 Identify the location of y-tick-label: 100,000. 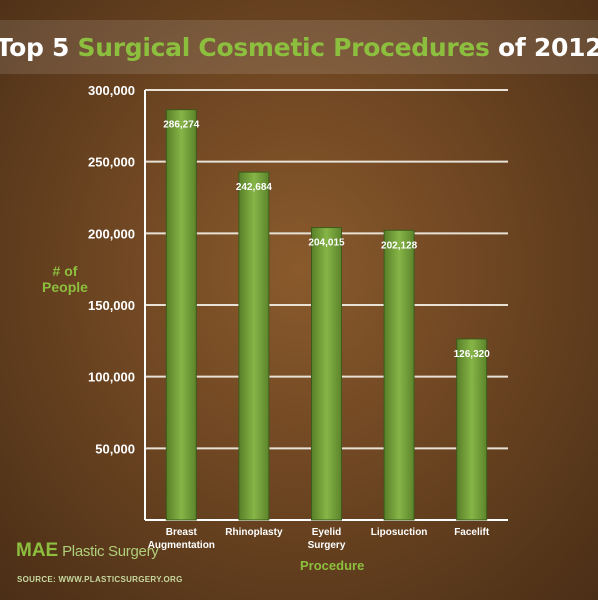
(111, 377).